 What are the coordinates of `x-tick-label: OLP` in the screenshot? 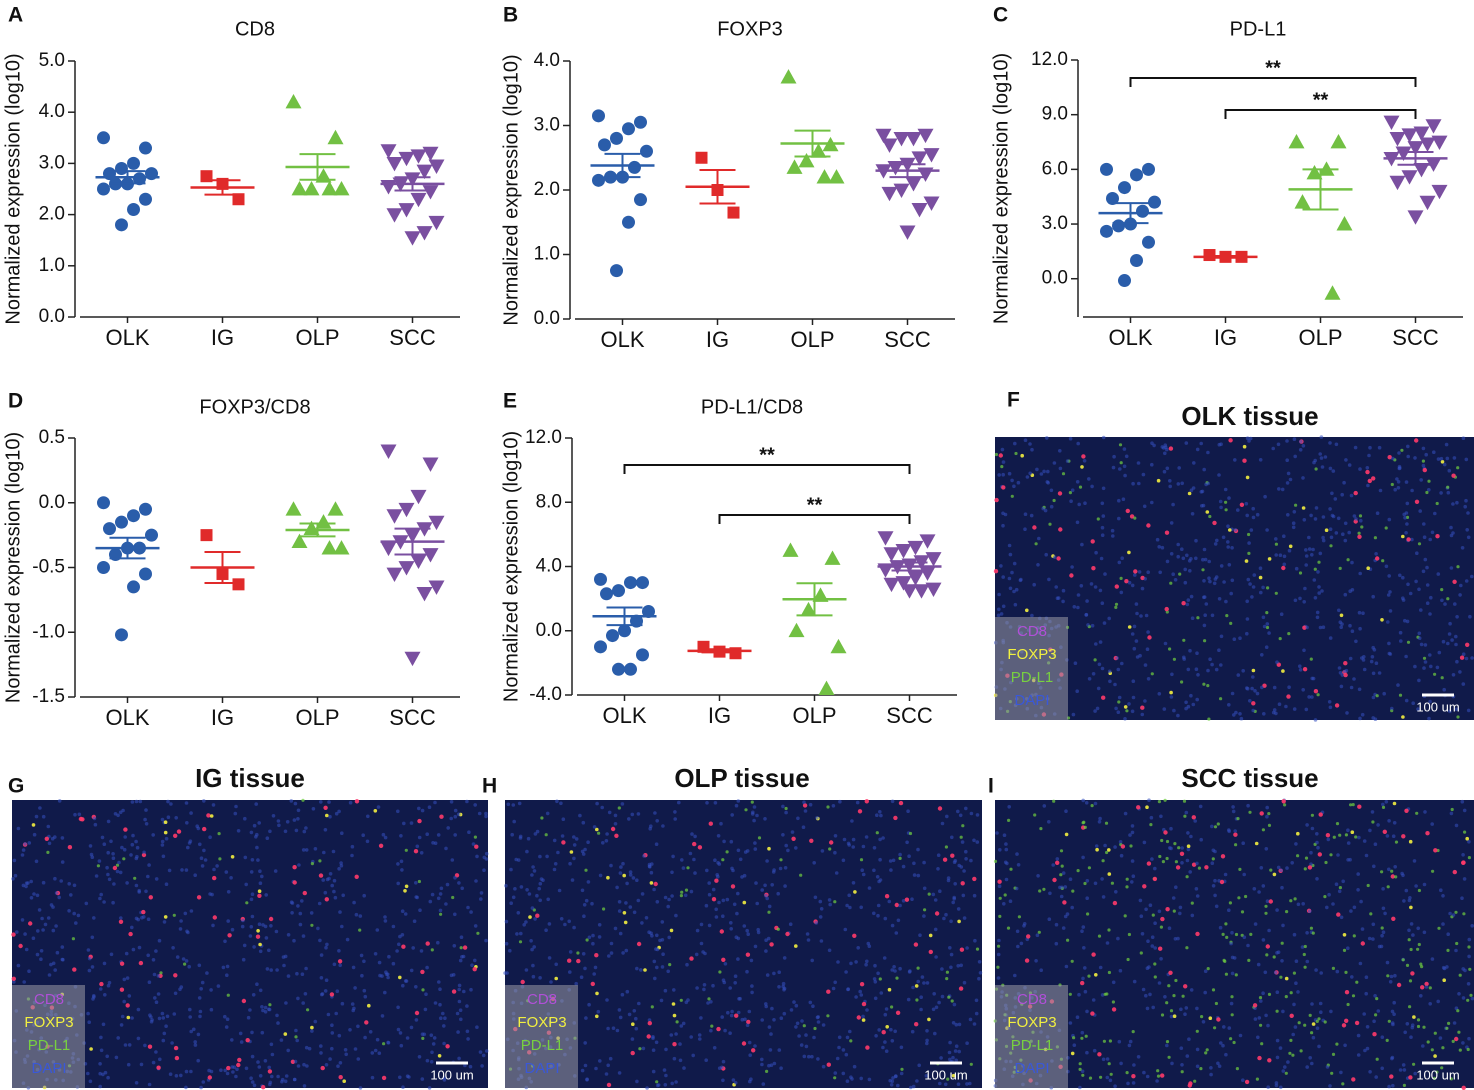 It's located at (812, 339).